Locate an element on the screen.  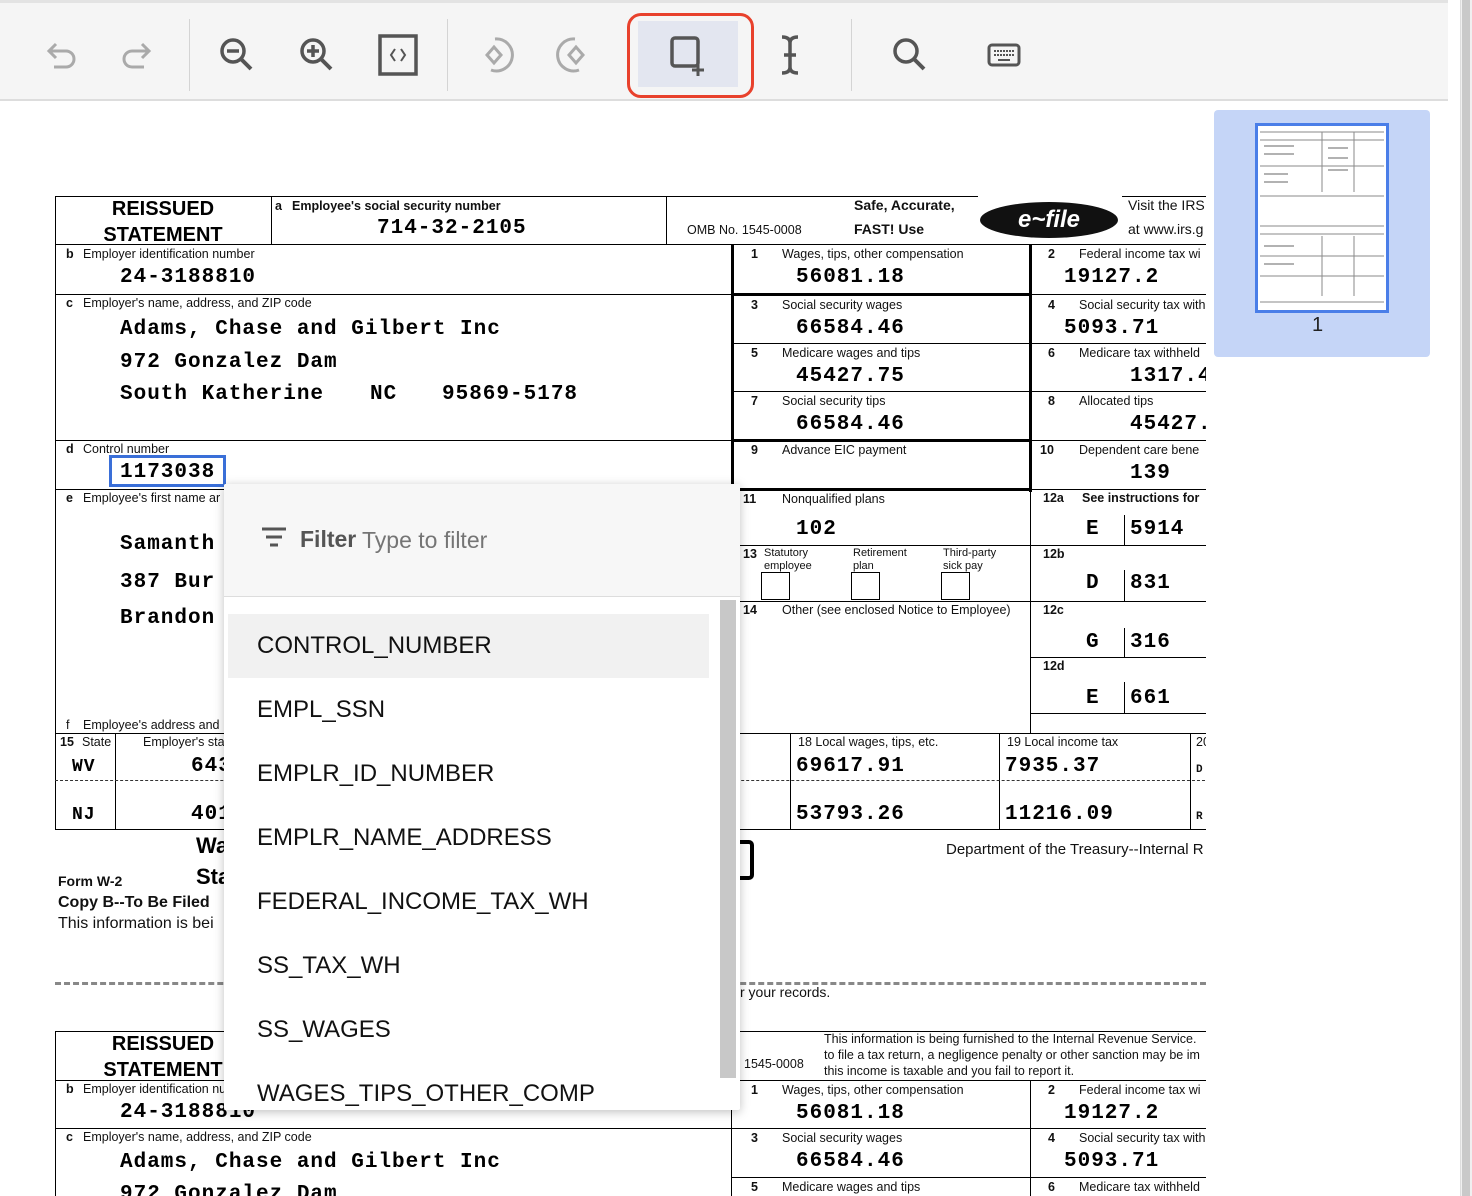
reissued-text-2: REISSUED is located at coordinates (163, 1044).